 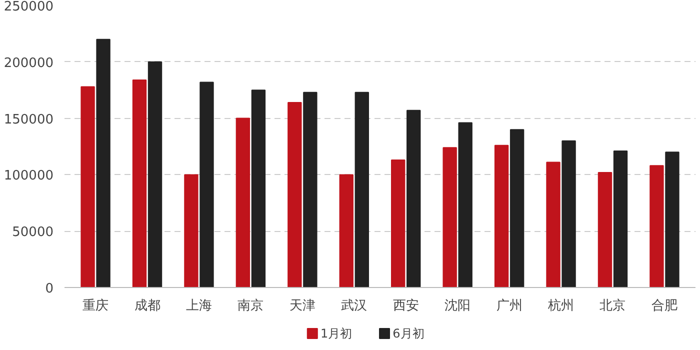 I want to click on y-tick-label: 50000, so click(x=33, y=232).